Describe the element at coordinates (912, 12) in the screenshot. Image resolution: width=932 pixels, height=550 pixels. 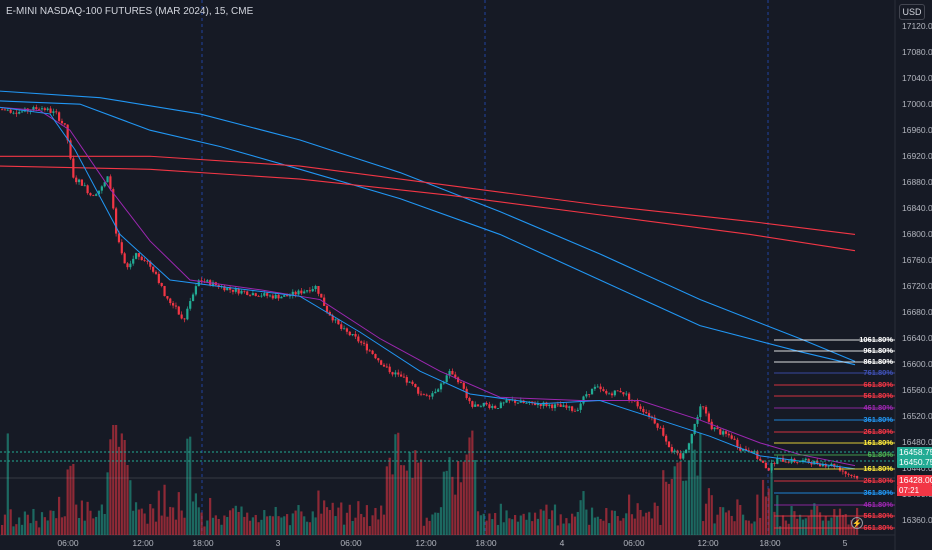
I see `currency-button: USD` at that location.